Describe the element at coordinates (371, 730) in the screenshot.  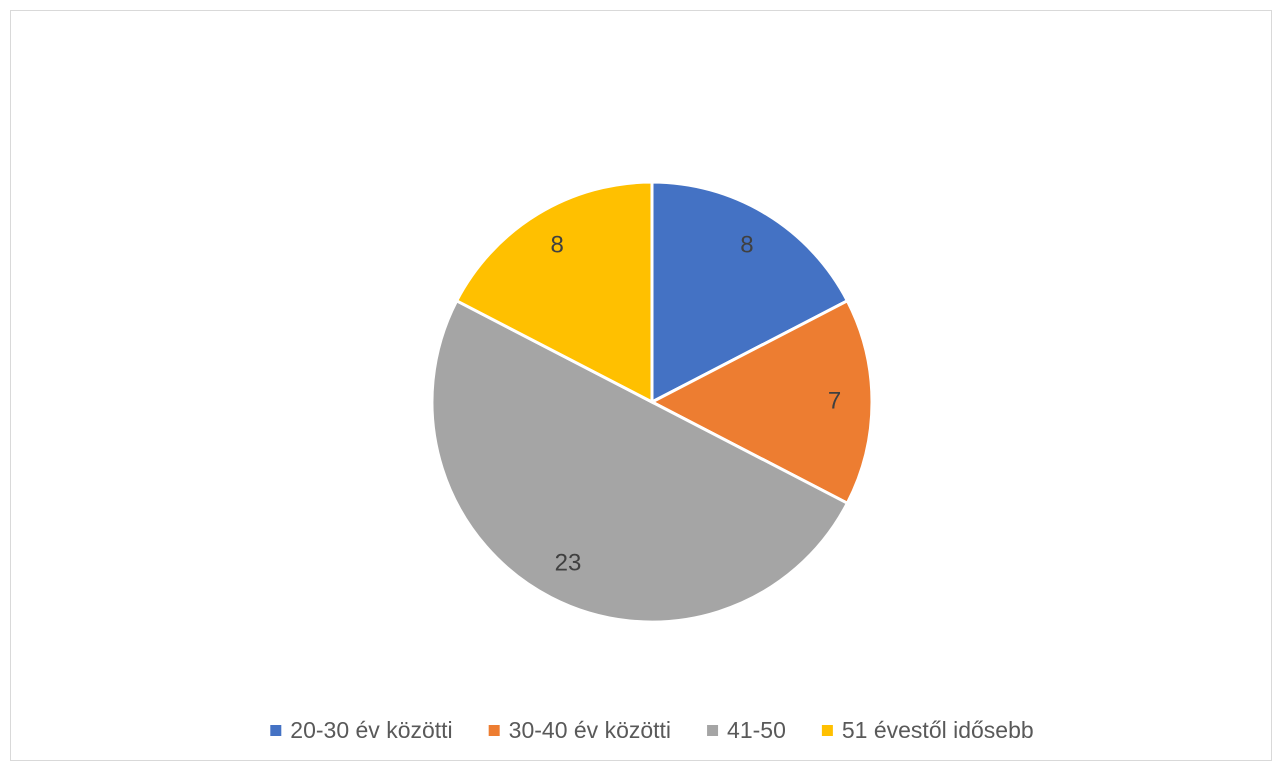
I see `legend-label: 20-30 év közötti` at that location.